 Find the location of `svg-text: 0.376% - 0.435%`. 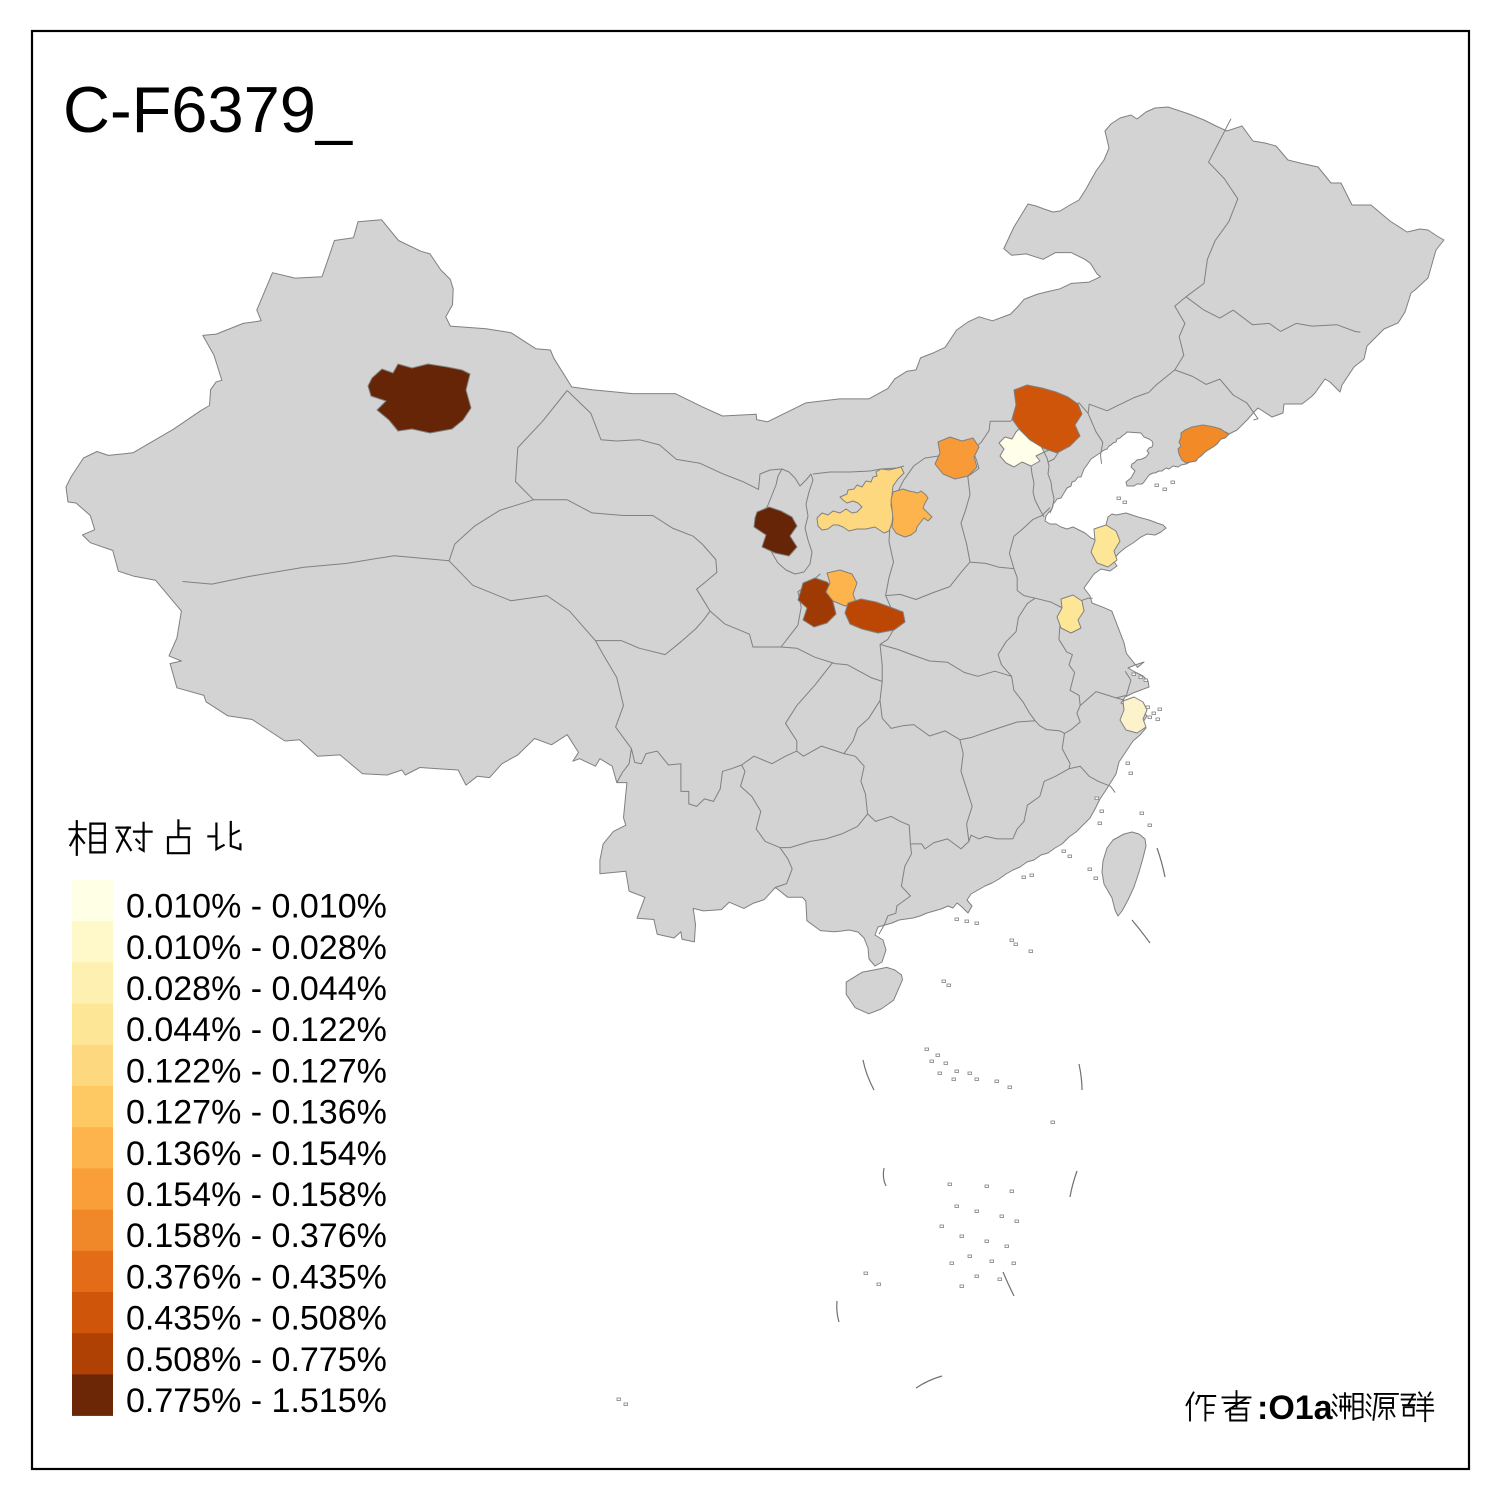

svg-text: 0.376% - 0.435% is located at coordinates (256, 1277).